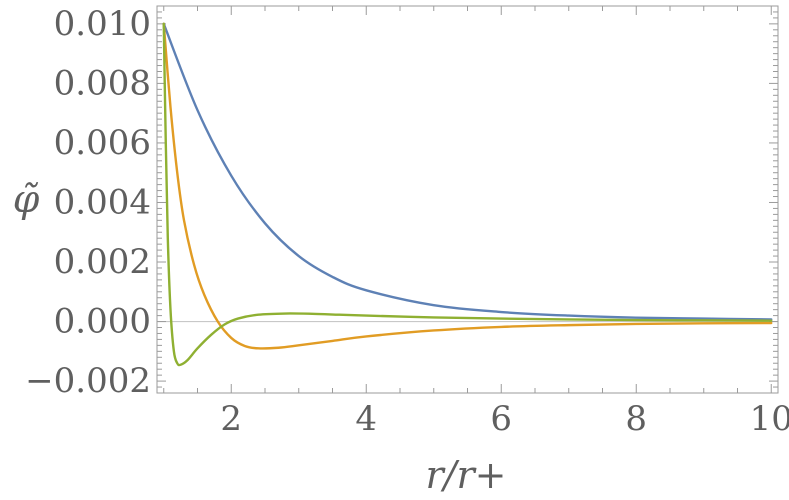 The height and width of the screenshot is (500, 789). Describe the element at coordinates (102, 143) in the screenshot. I see `y-tick-label: 0.006` at that location.